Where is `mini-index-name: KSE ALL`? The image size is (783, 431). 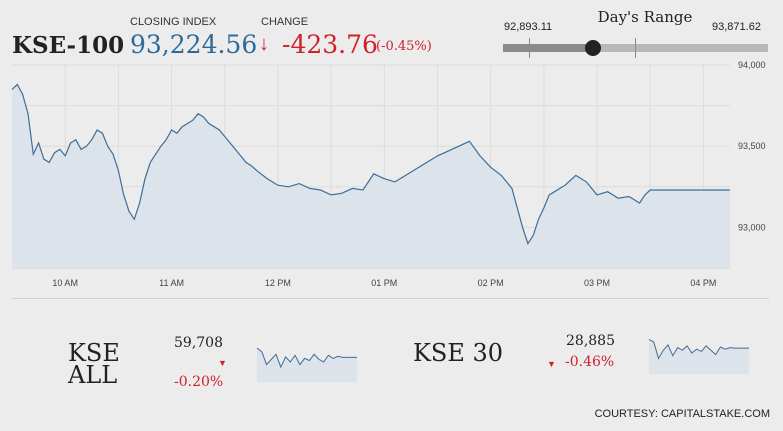 mini-index-name: KSE ALL is located at coordinates (94, 364).